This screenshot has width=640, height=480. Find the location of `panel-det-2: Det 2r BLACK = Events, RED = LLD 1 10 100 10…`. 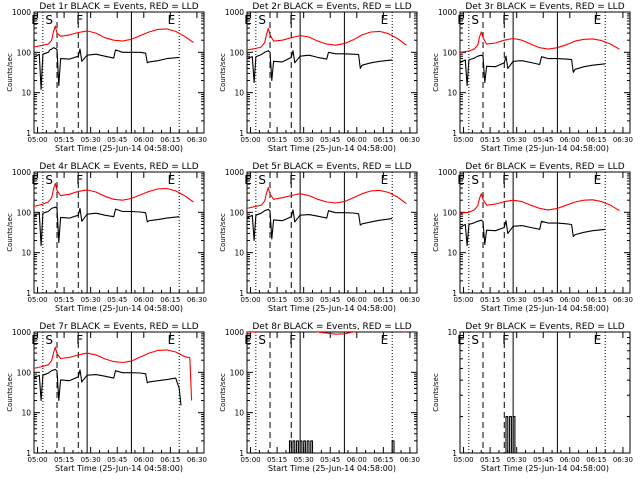

panel-det-2: Det 2r BLACK = Events, RED = LLD 1 10 100 10… is located at coordinates (319, 77).